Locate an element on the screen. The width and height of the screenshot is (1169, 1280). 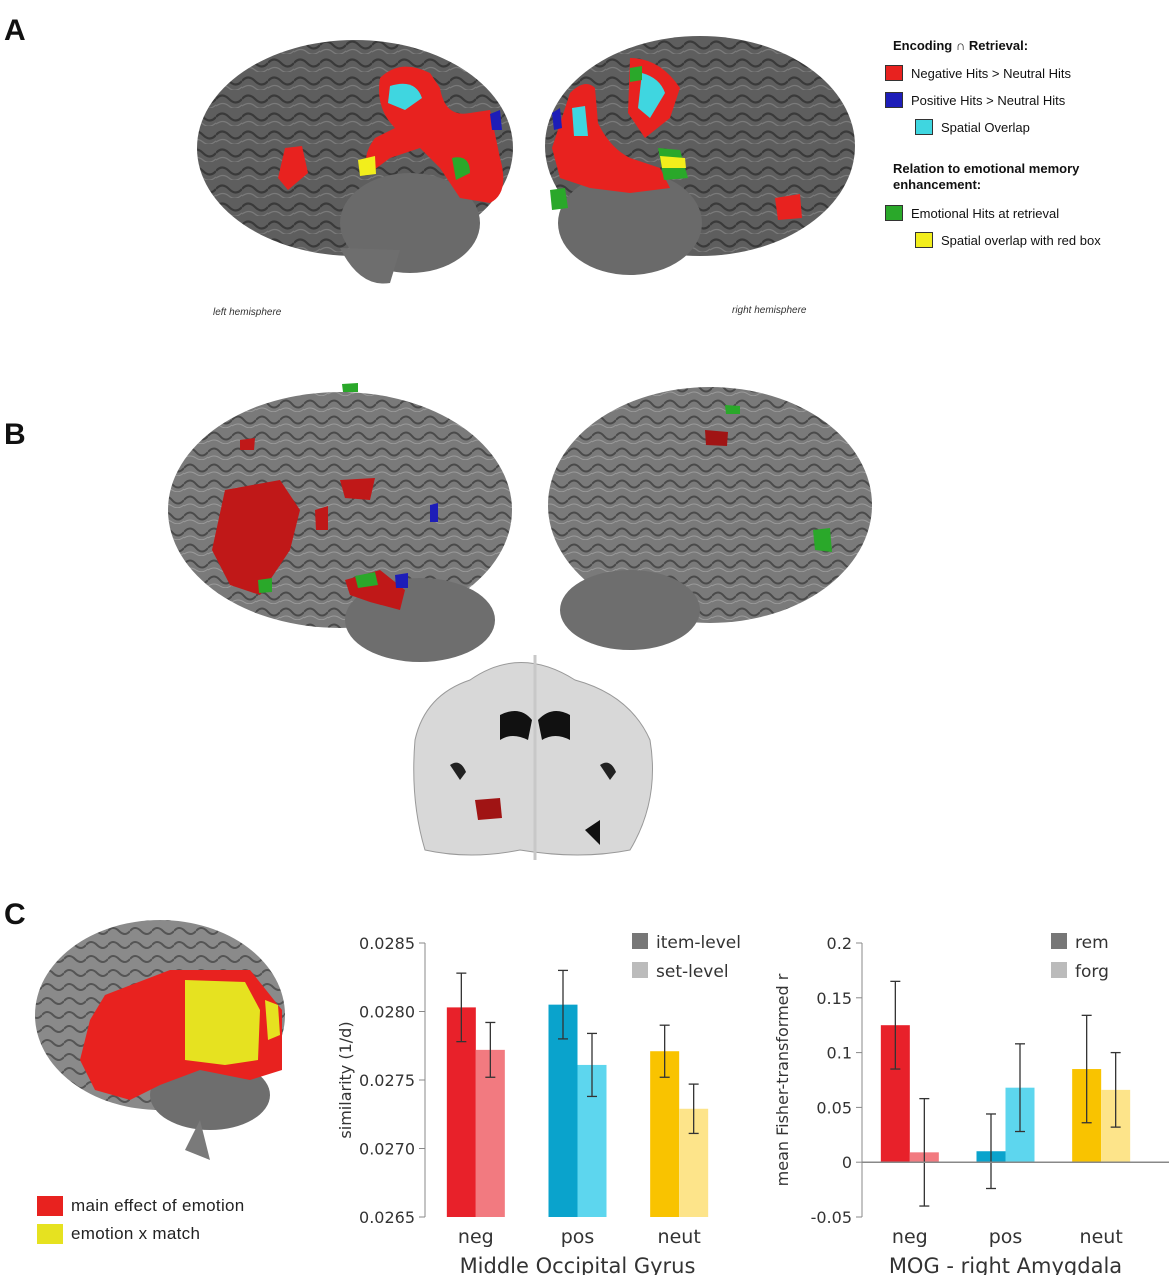
panel-label-a: A is located at coordinates (15, 30).